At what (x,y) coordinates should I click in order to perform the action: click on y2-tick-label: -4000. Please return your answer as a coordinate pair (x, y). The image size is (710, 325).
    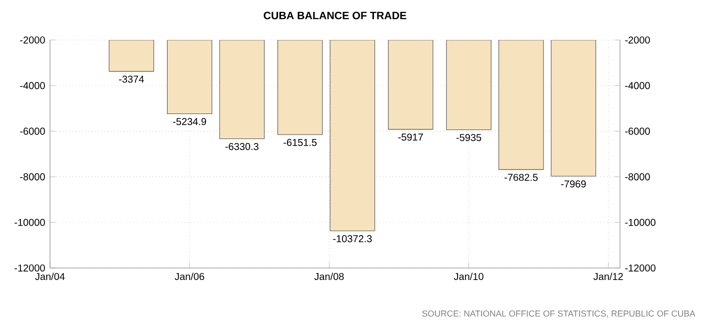
    Looking at the image, I should click on (637, 86).